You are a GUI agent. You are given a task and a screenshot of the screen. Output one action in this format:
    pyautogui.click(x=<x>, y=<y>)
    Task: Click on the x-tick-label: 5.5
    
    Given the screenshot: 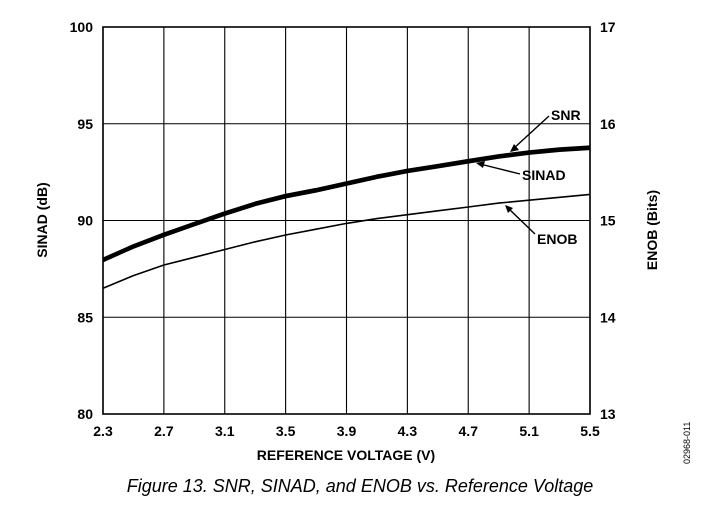 What is the action you would take?
    pyautogui.click(x=590, y=431)
    